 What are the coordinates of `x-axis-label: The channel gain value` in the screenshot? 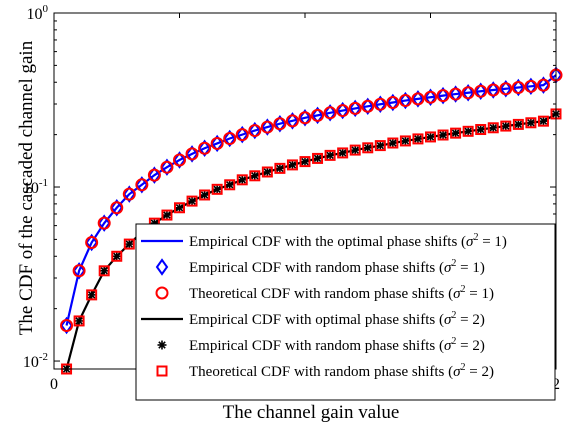 It's located at (311, 412).